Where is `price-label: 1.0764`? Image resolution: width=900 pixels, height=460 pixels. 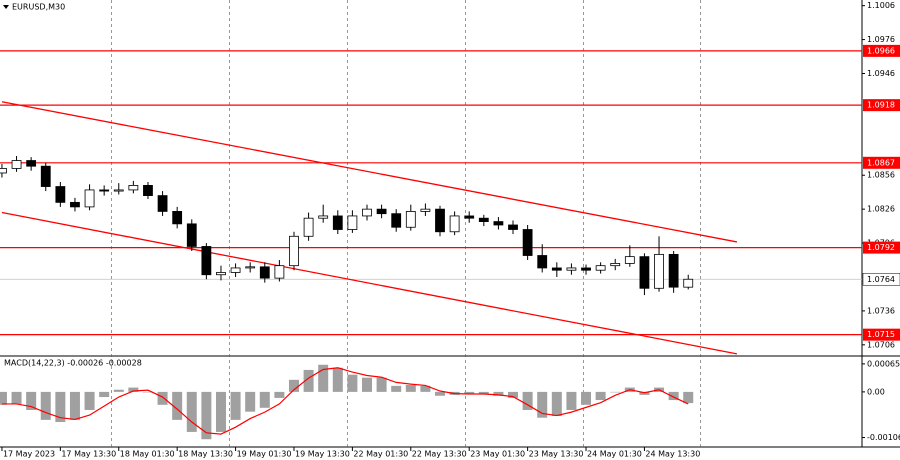
price-label: 1.0764 is located at coordinates (881, 279).